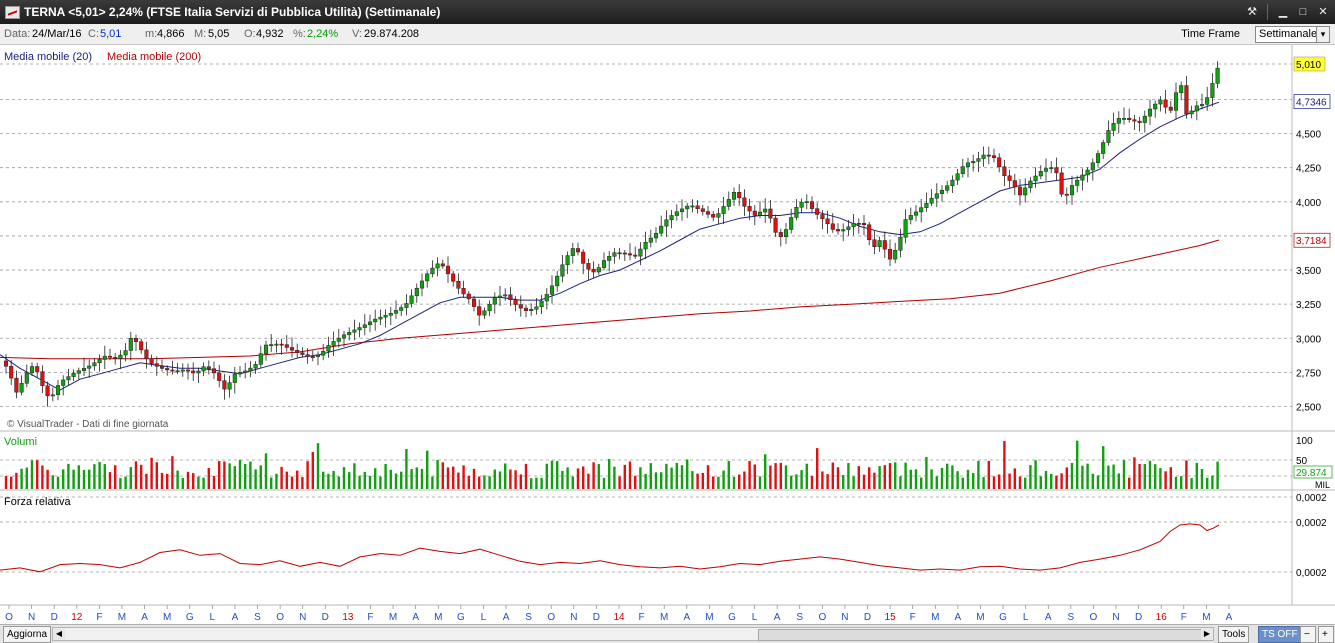 Image resolution: width=1335 pixels, height=643 pixels. I want to click on ts-off-button: TS OFF, so click(1280, 634).